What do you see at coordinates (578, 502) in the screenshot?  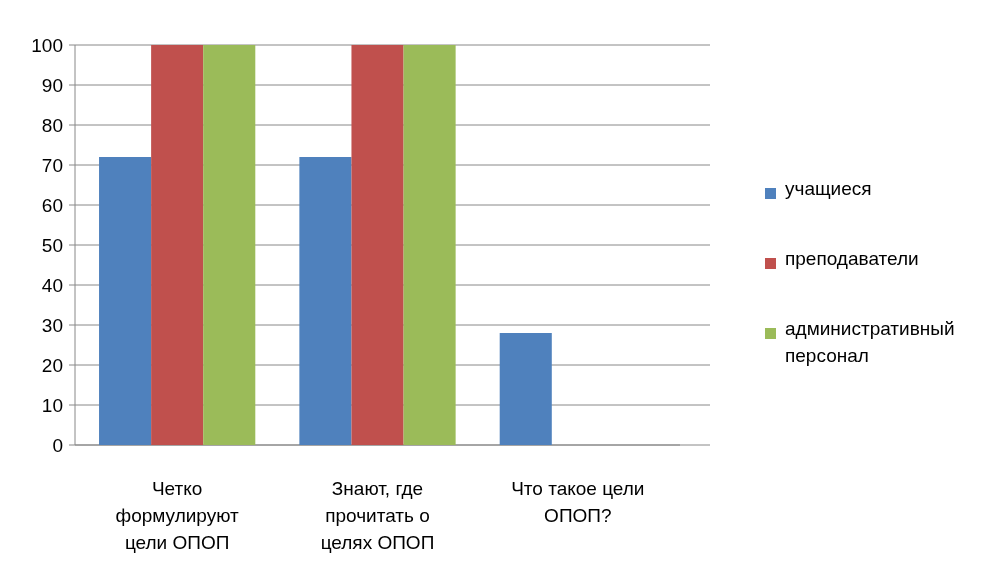 I see `x-tick-label: Что такое цели ОПОП?` at bounding box center [578, 502].